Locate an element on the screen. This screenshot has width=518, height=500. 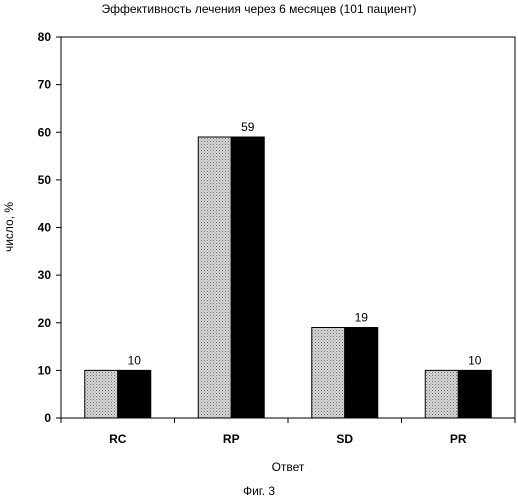
y-tick-label: 0 is located at coordinates (47, 418).